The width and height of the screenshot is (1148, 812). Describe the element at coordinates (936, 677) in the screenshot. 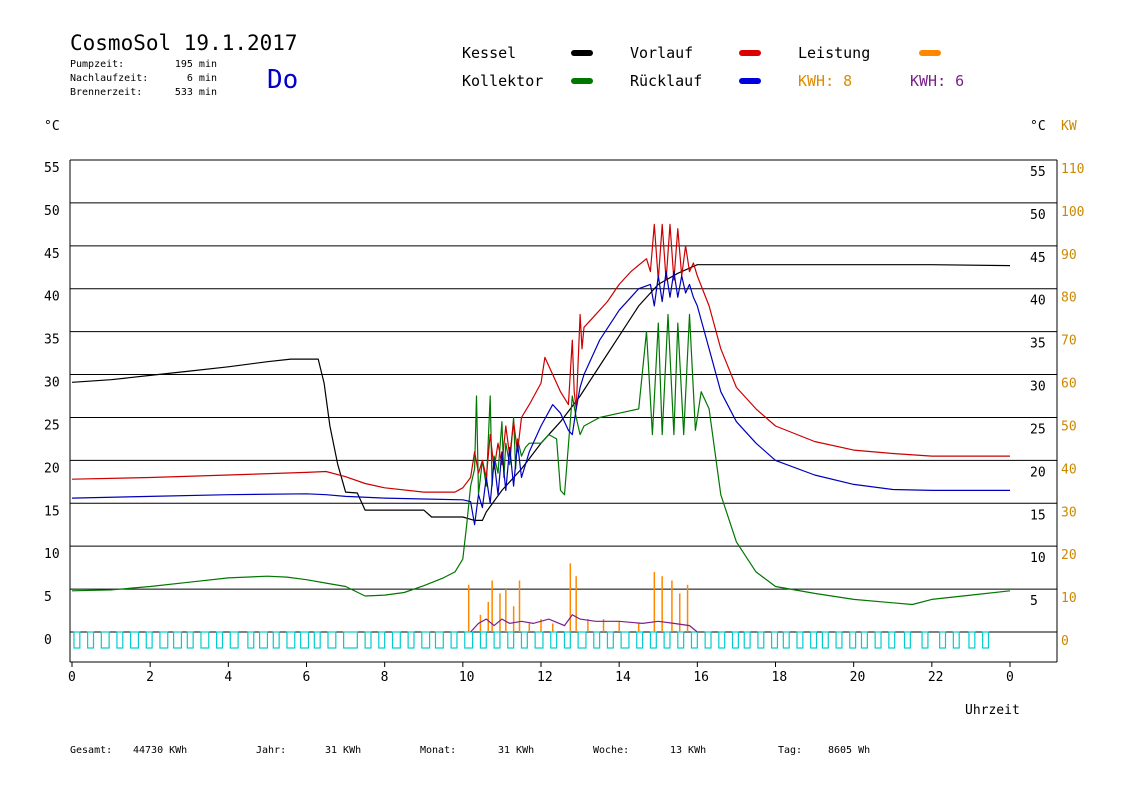

I see `x-tick-label: 22` at that location.